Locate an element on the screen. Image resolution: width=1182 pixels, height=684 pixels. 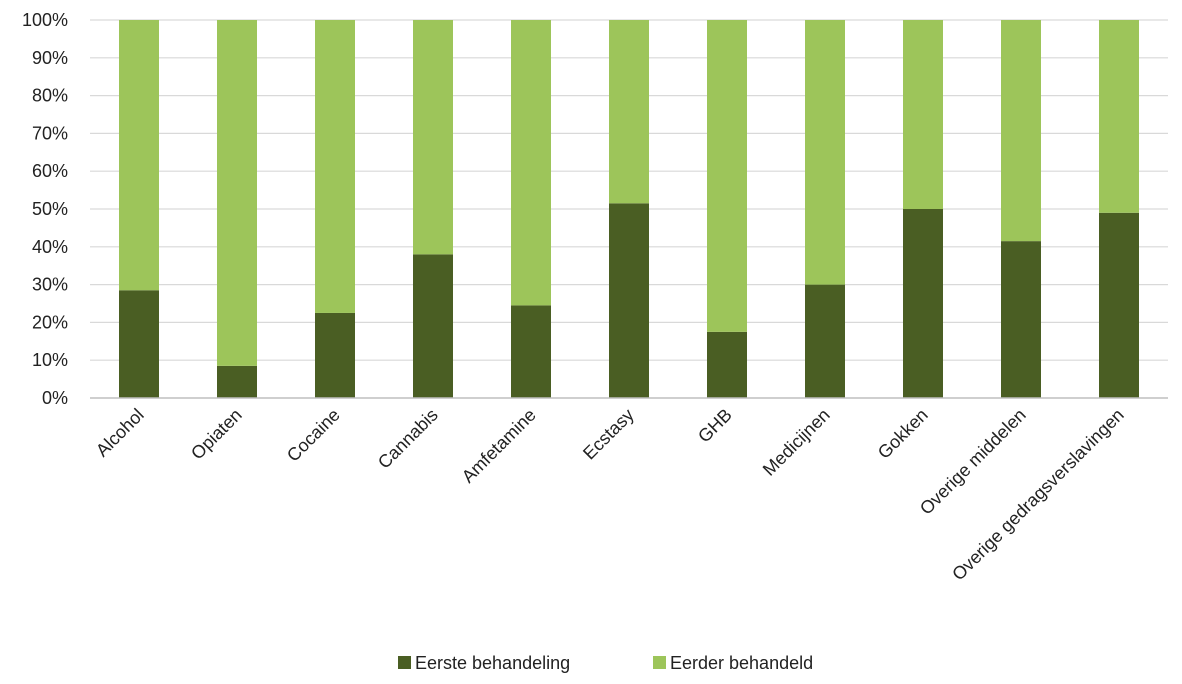
y-tick-label: 50% is located at coordinates (50, 209).